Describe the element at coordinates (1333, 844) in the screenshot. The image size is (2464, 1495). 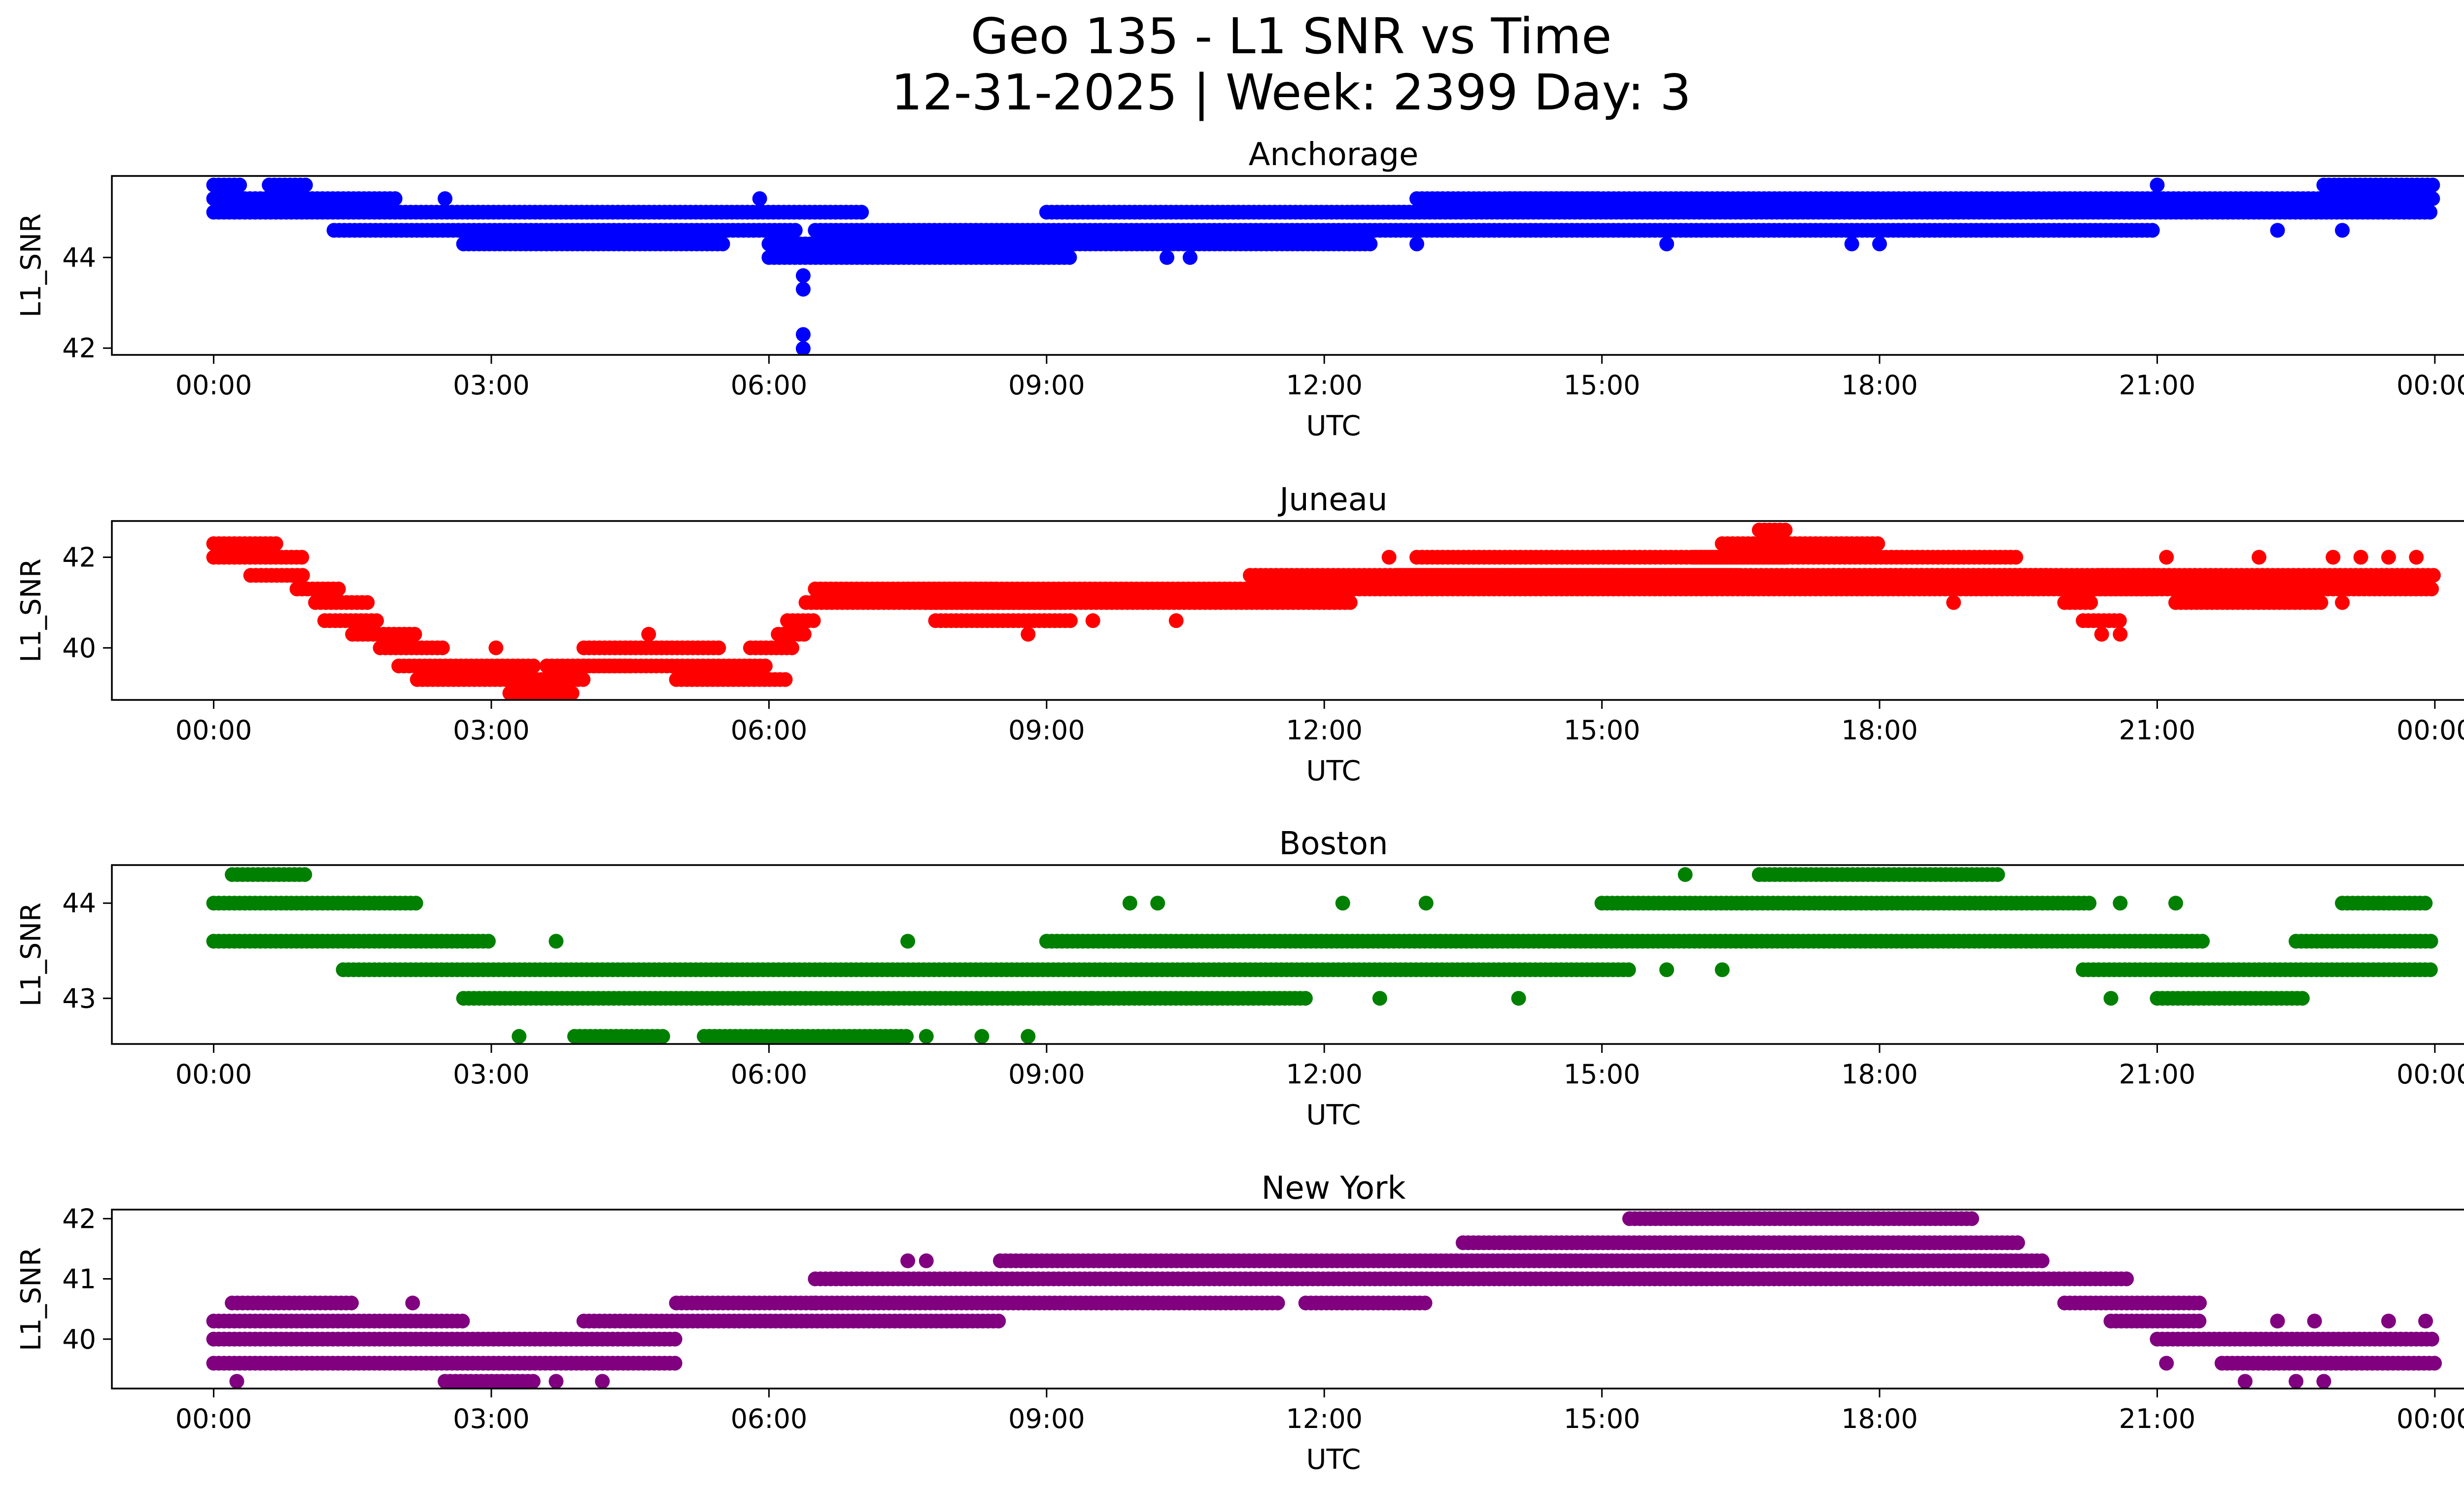
I see `subplot-title: Boston` at that location.